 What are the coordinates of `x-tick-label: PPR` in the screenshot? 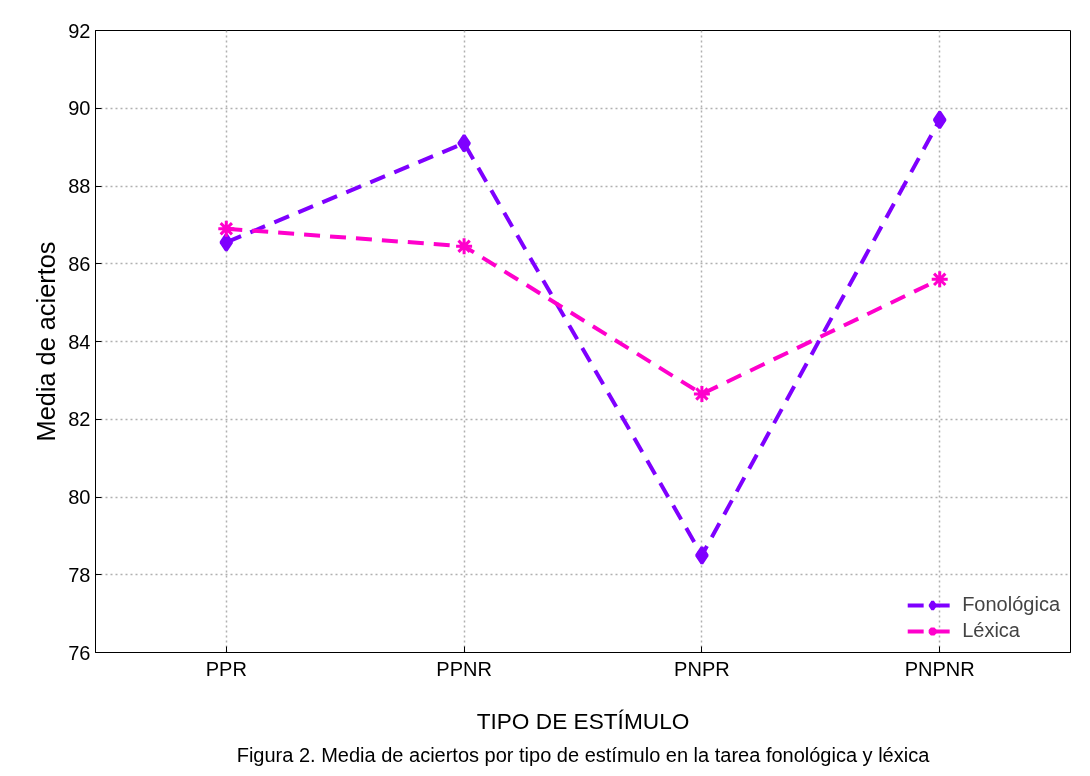 It's located at (226, 668).